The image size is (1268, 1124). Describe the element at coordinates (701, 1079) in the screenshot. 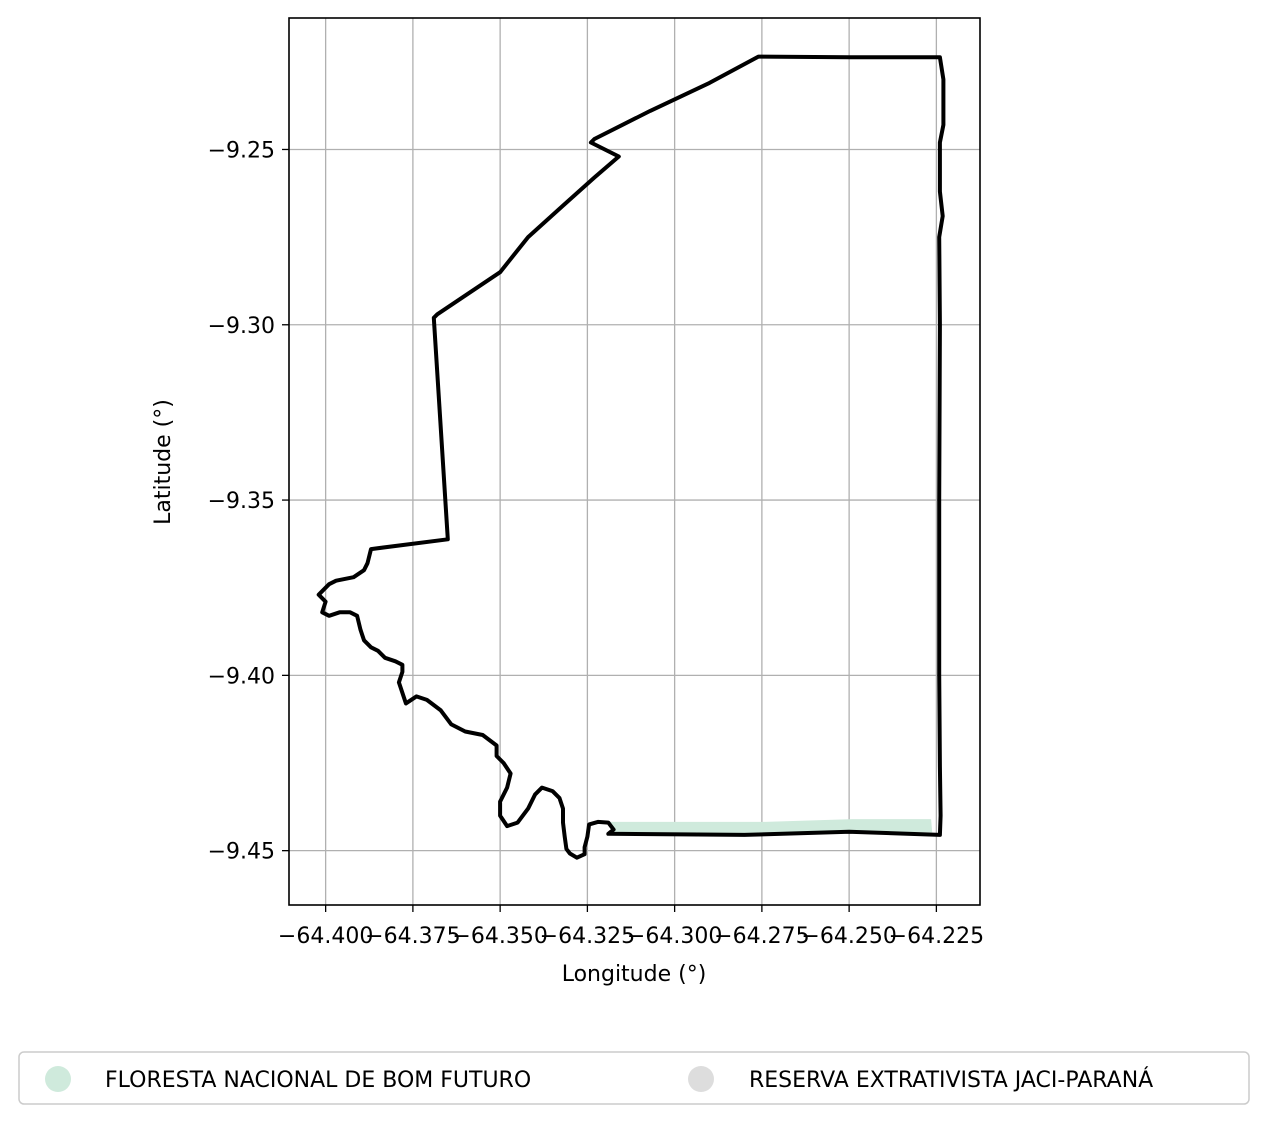

I see `legend-marker-reserva` at that location.